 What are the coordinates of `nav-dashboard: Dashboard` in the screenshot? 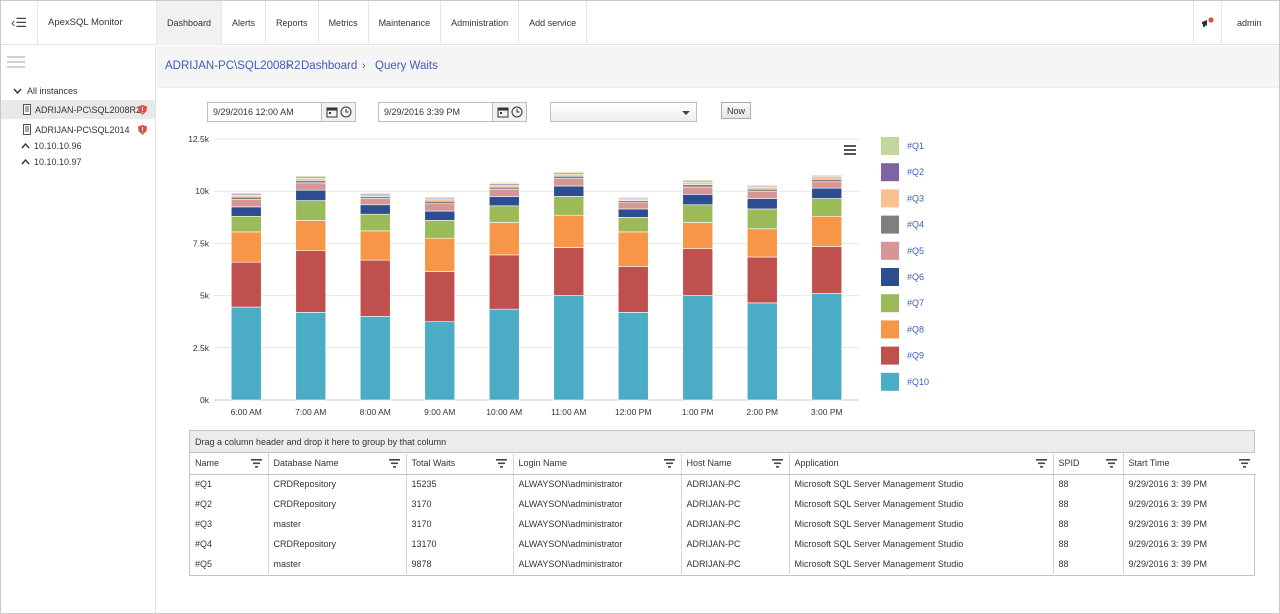 It's located at (190, 23).